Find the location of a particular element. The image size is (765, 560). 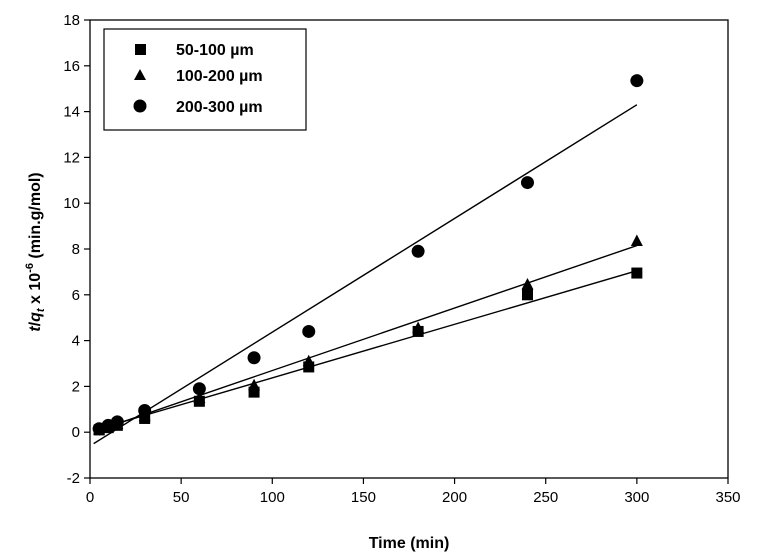

y-axis-title-mid: x 10 is located at coordinates (35, 291).